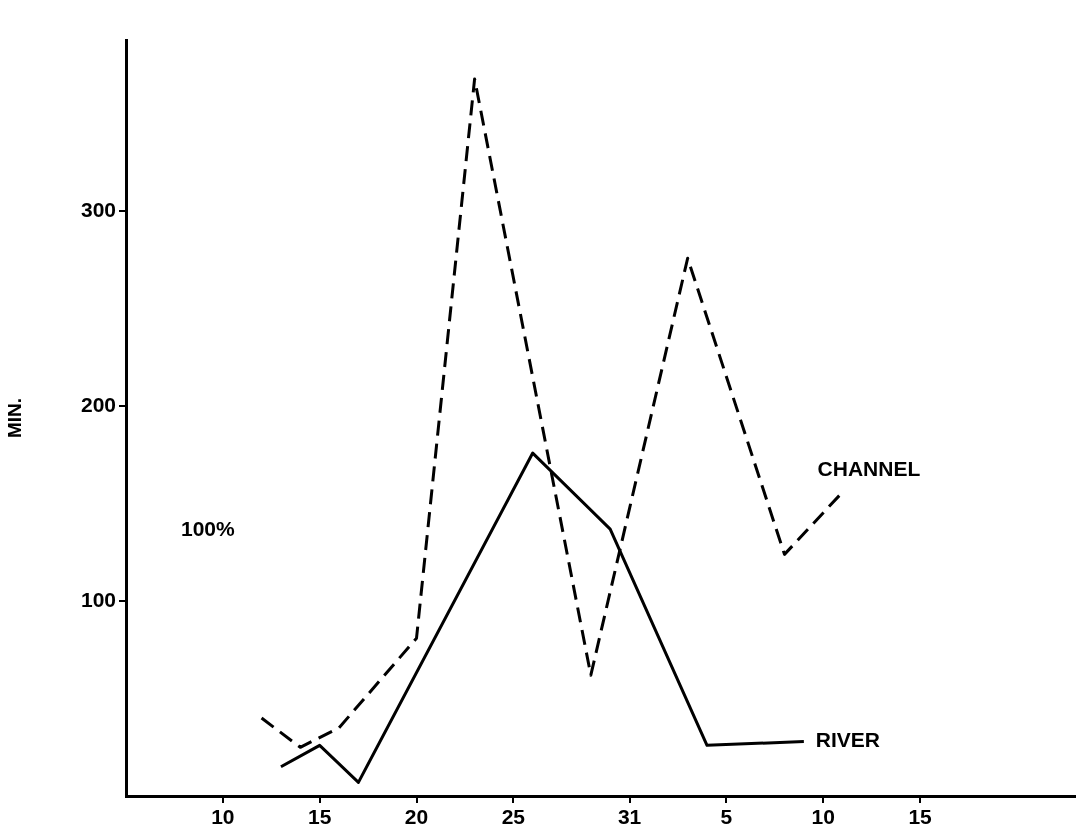  I want to click on y-axis-title: MIN., so click(14, 418).